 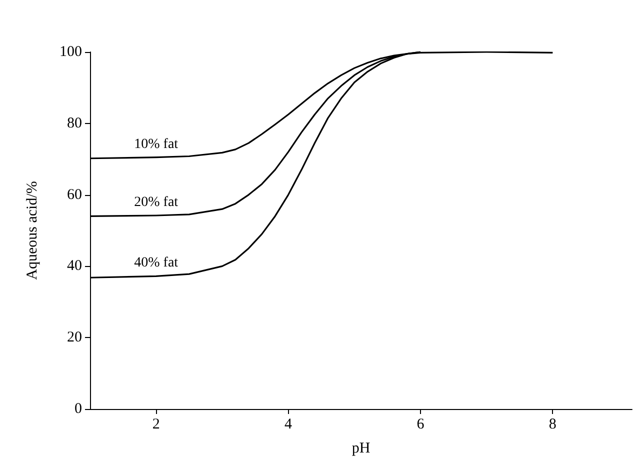 I want to click on y-tick-label: 40, so click(x=74, y=266).